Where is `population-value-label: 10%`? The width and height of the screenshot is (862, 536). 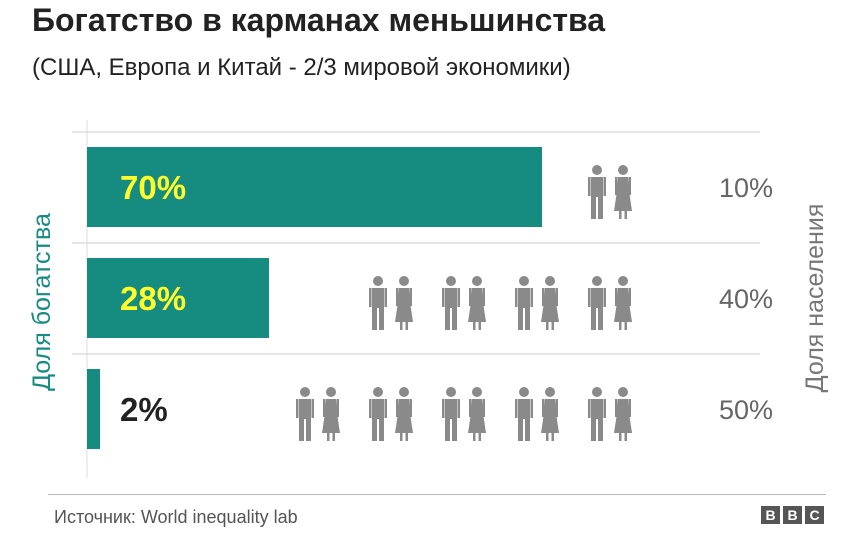 population-value-label: 10% is located at coordinates (746, 188).